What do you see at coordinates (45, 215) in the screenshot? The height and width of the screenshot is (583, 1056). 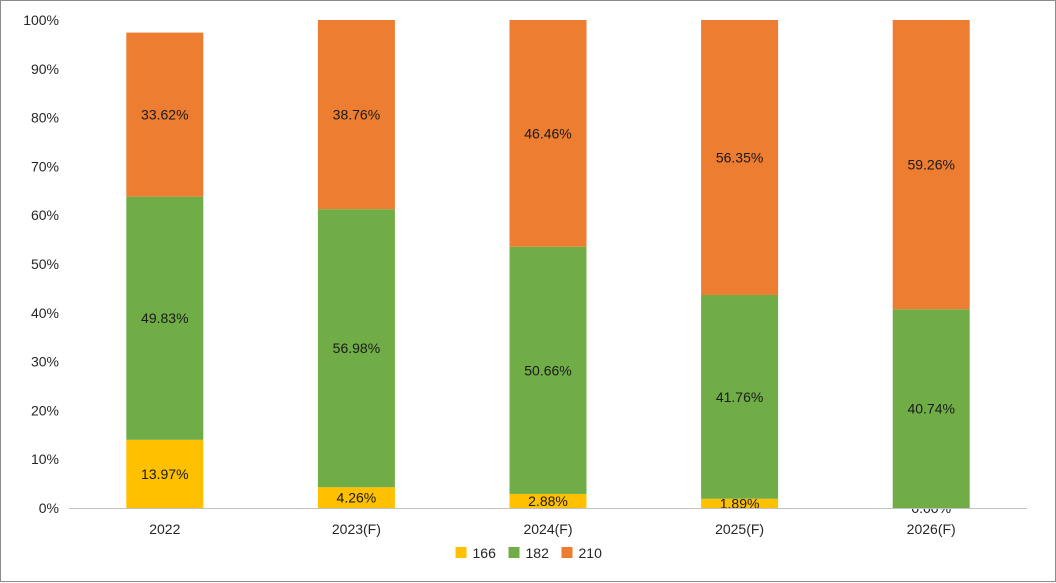 I see `y-tick-label: 60%` at bounding box center [45, 215].